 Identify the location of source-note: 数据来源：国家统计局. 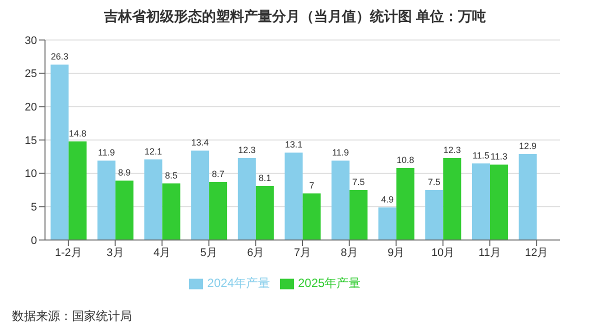
(72, 316).